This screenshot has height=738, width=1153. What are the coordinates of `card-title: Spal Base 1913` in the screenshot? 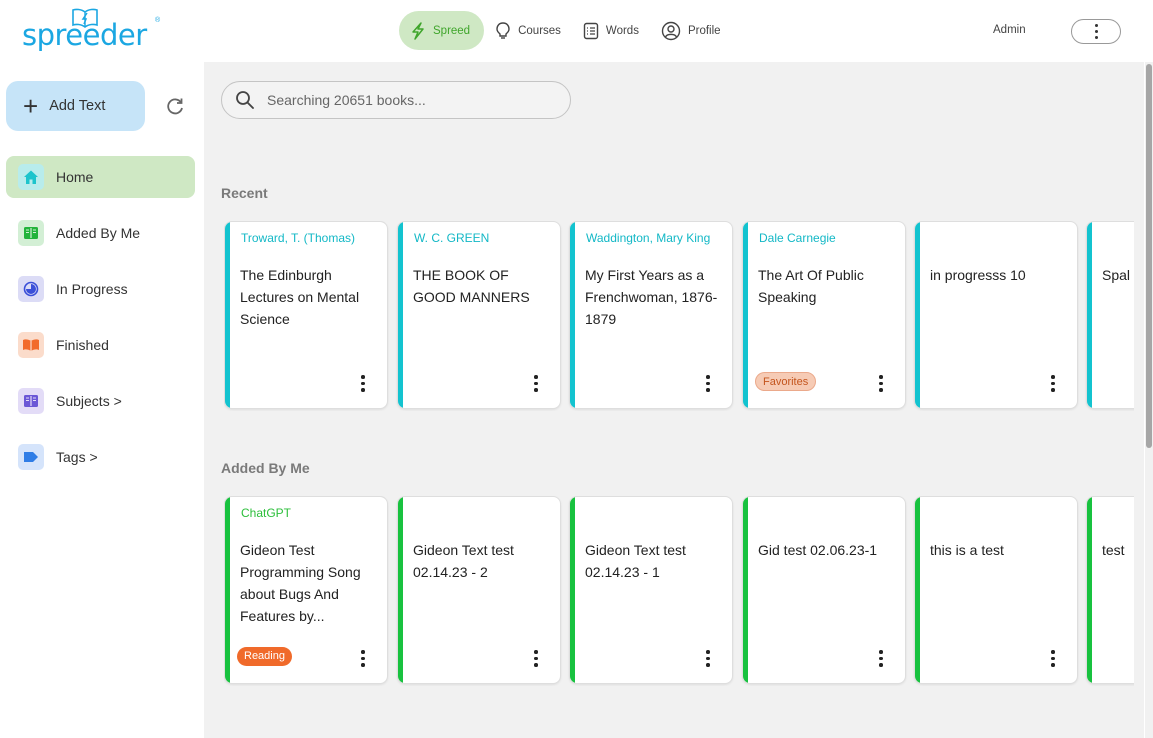 It's located at (1118, 275).